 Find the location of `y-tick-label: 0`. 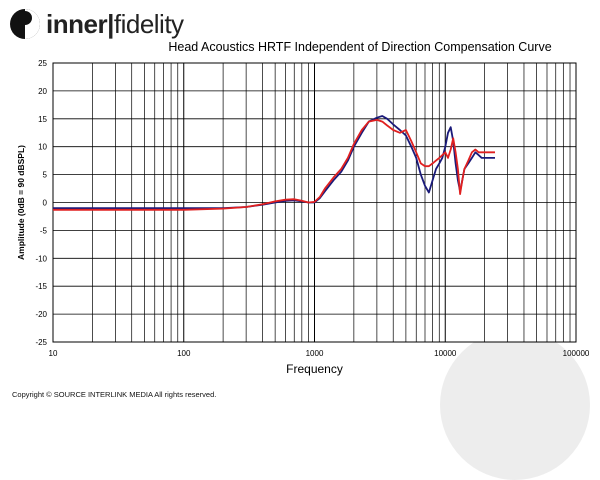

y-tick-label: 0 is located at coordinates (45, 203).